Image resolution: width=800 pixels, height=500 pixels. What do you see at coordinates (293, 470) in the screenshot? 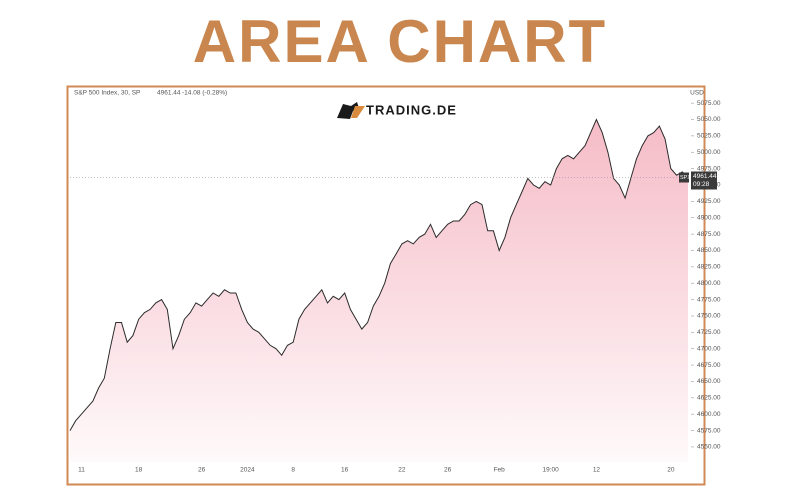
I see `x-tick-label: 8` at bounding box center [293, 470].